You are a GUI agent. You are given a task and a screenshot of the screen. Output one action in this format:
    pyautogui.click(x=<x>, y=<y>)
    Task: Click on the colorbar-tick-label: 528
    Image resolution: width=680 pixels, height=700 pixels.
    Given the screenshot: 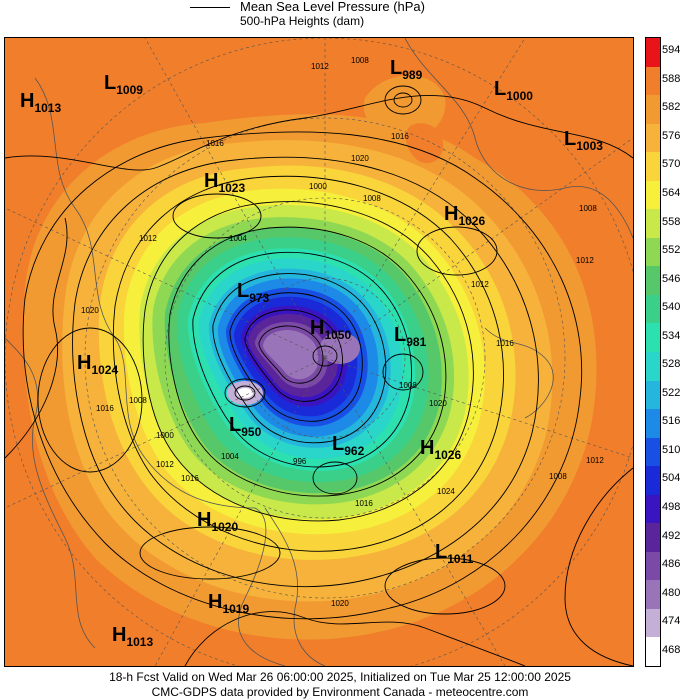 What is the action you would take?
    pyautogui.click(x=671, y=364)
    